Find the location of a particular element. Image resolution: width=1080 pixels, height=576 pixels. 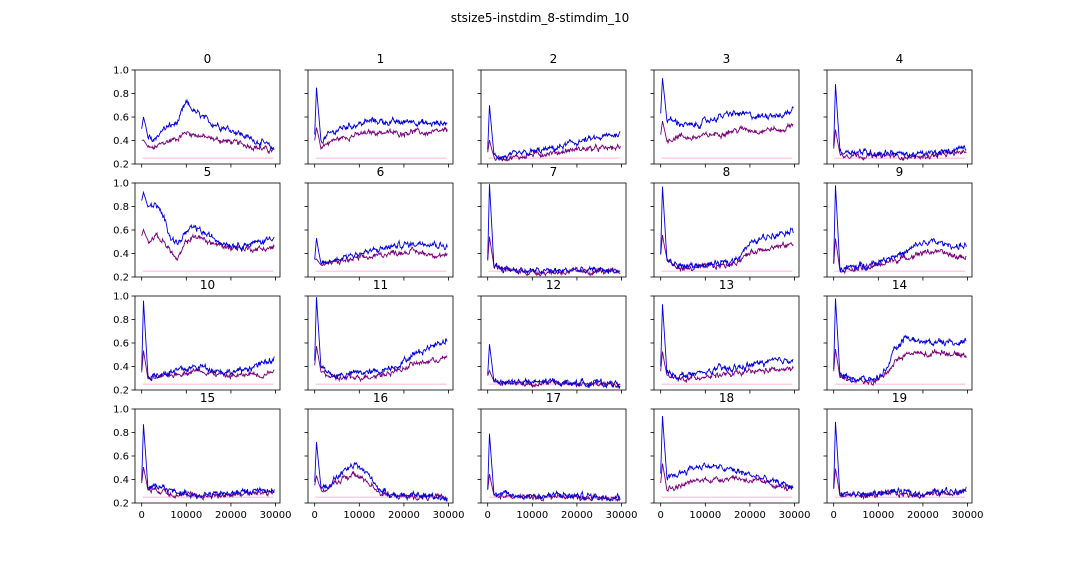

panel-title: 17 is located at coordinates (553, 398).